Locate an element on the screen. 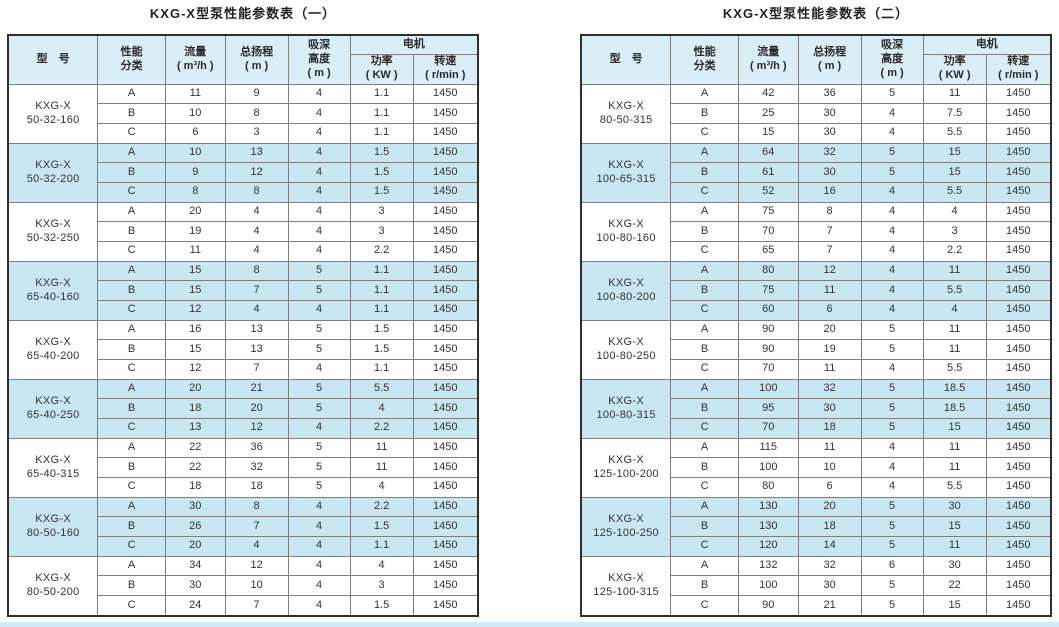  head-cell: 12 is located at coordinates (829, 271).